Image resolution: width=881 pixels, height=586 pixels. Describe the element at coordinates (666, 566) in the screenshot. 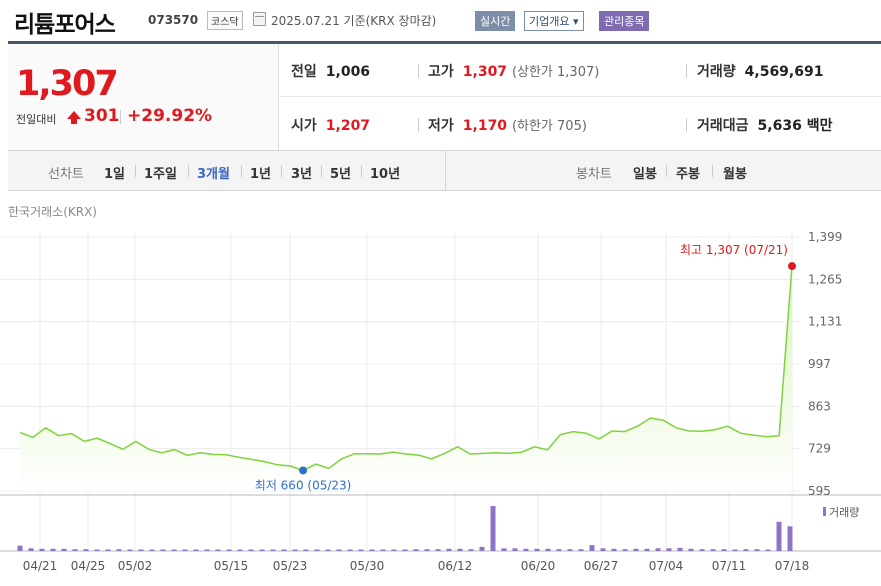

I see `x-tick-label: 07/04` at that location.